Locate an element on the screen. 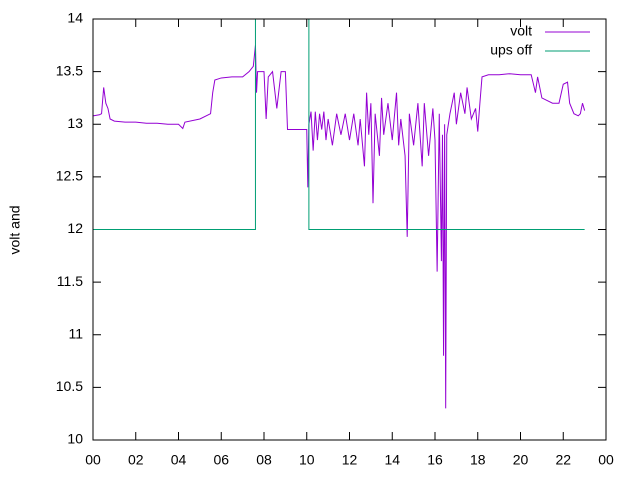 This screenshot has width=640, height=485. x-tick-label: 10 is located at coordinates (307, 460).